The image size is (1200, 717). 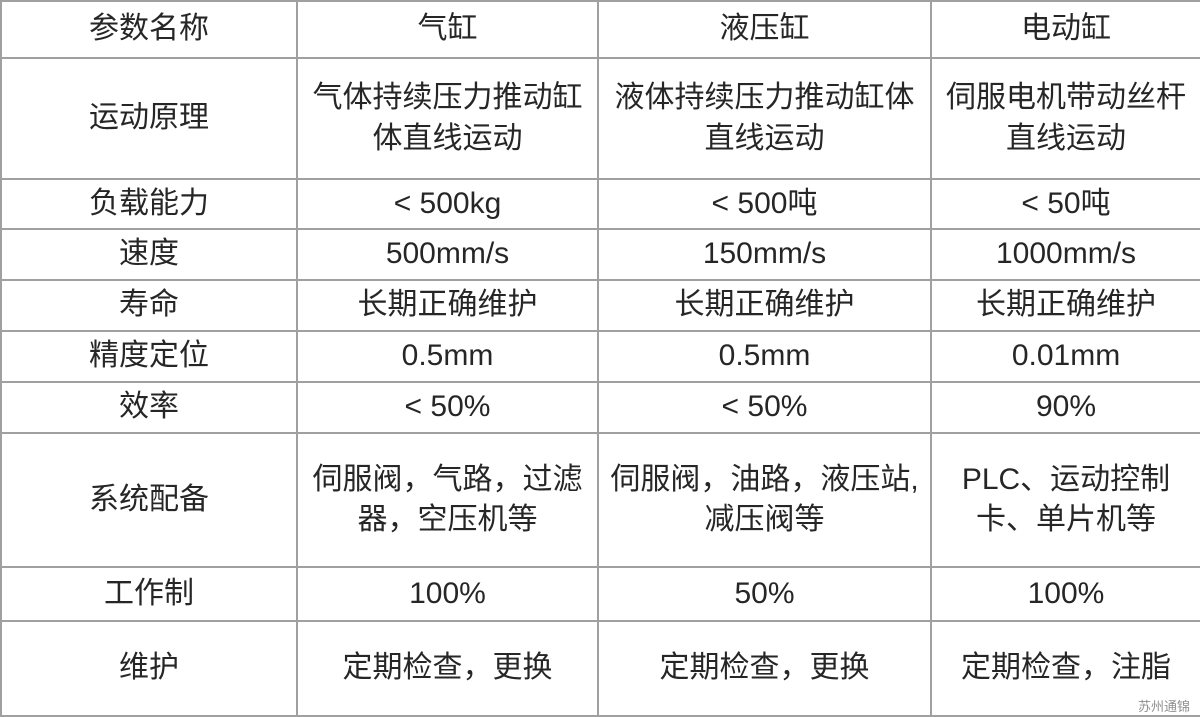 What do you see at coordinates (764, 118) in the screenshot?
I see `cell-motion-principle-hydraulic: 液体持续压力推动缸体直线运动` at bounding box center [764, 118].